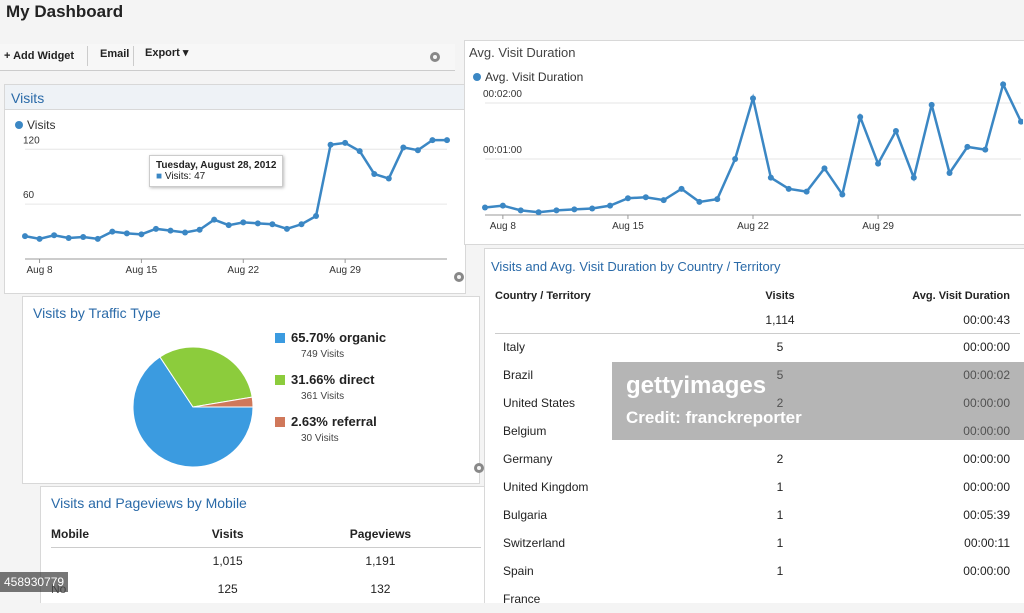  I want to click on country-text: Switzerland, so click(534, 543).